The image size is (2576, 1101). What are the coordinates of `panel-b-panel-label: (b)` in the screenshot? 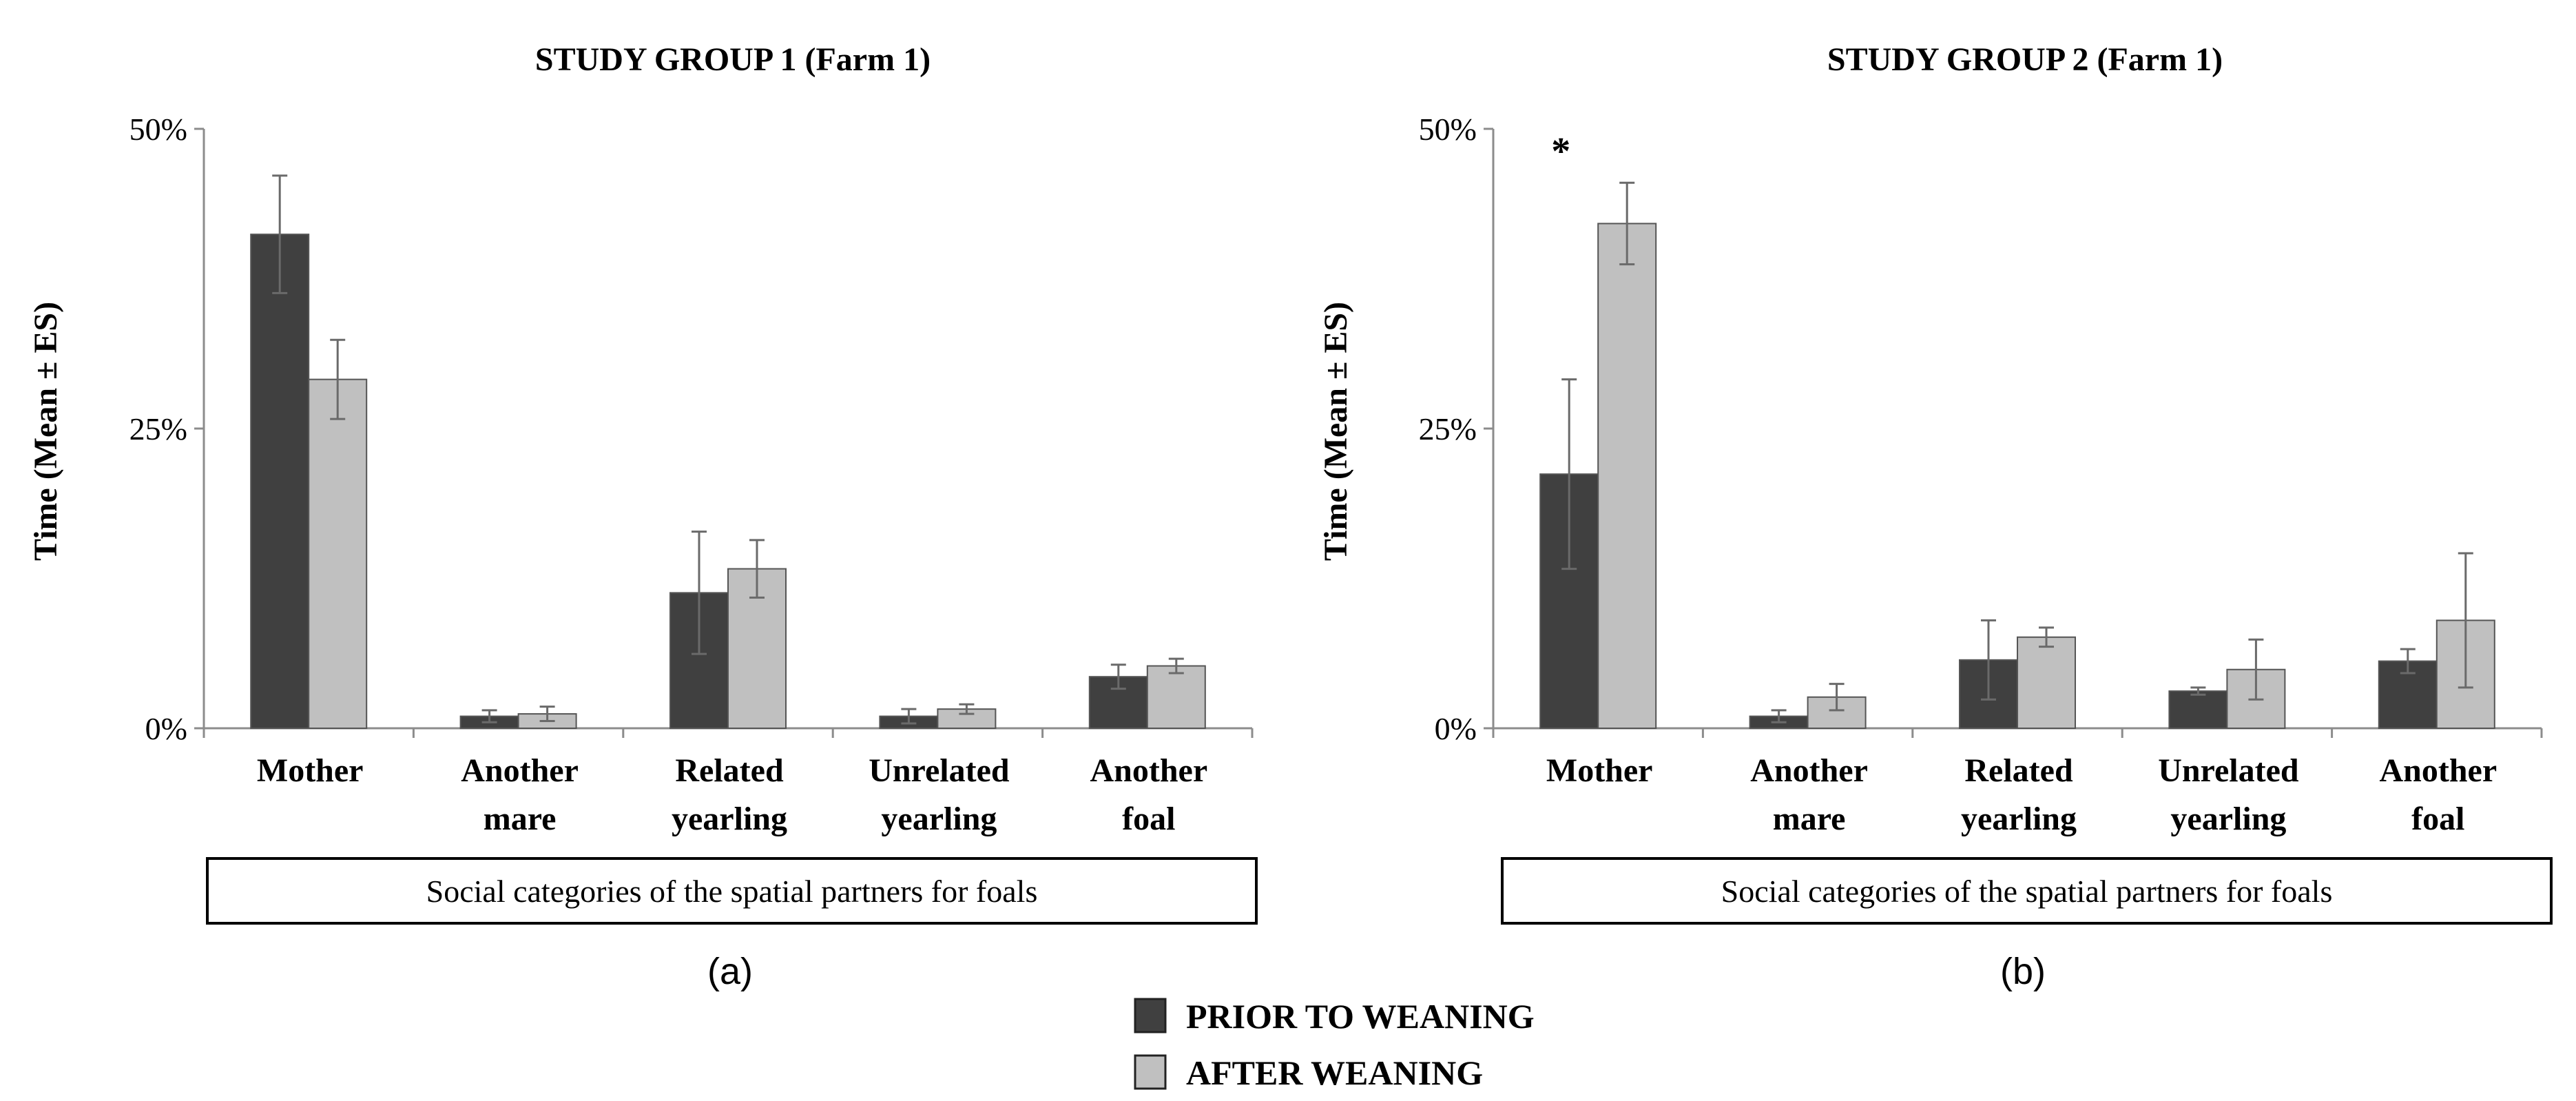 It's located at (2023, 971).